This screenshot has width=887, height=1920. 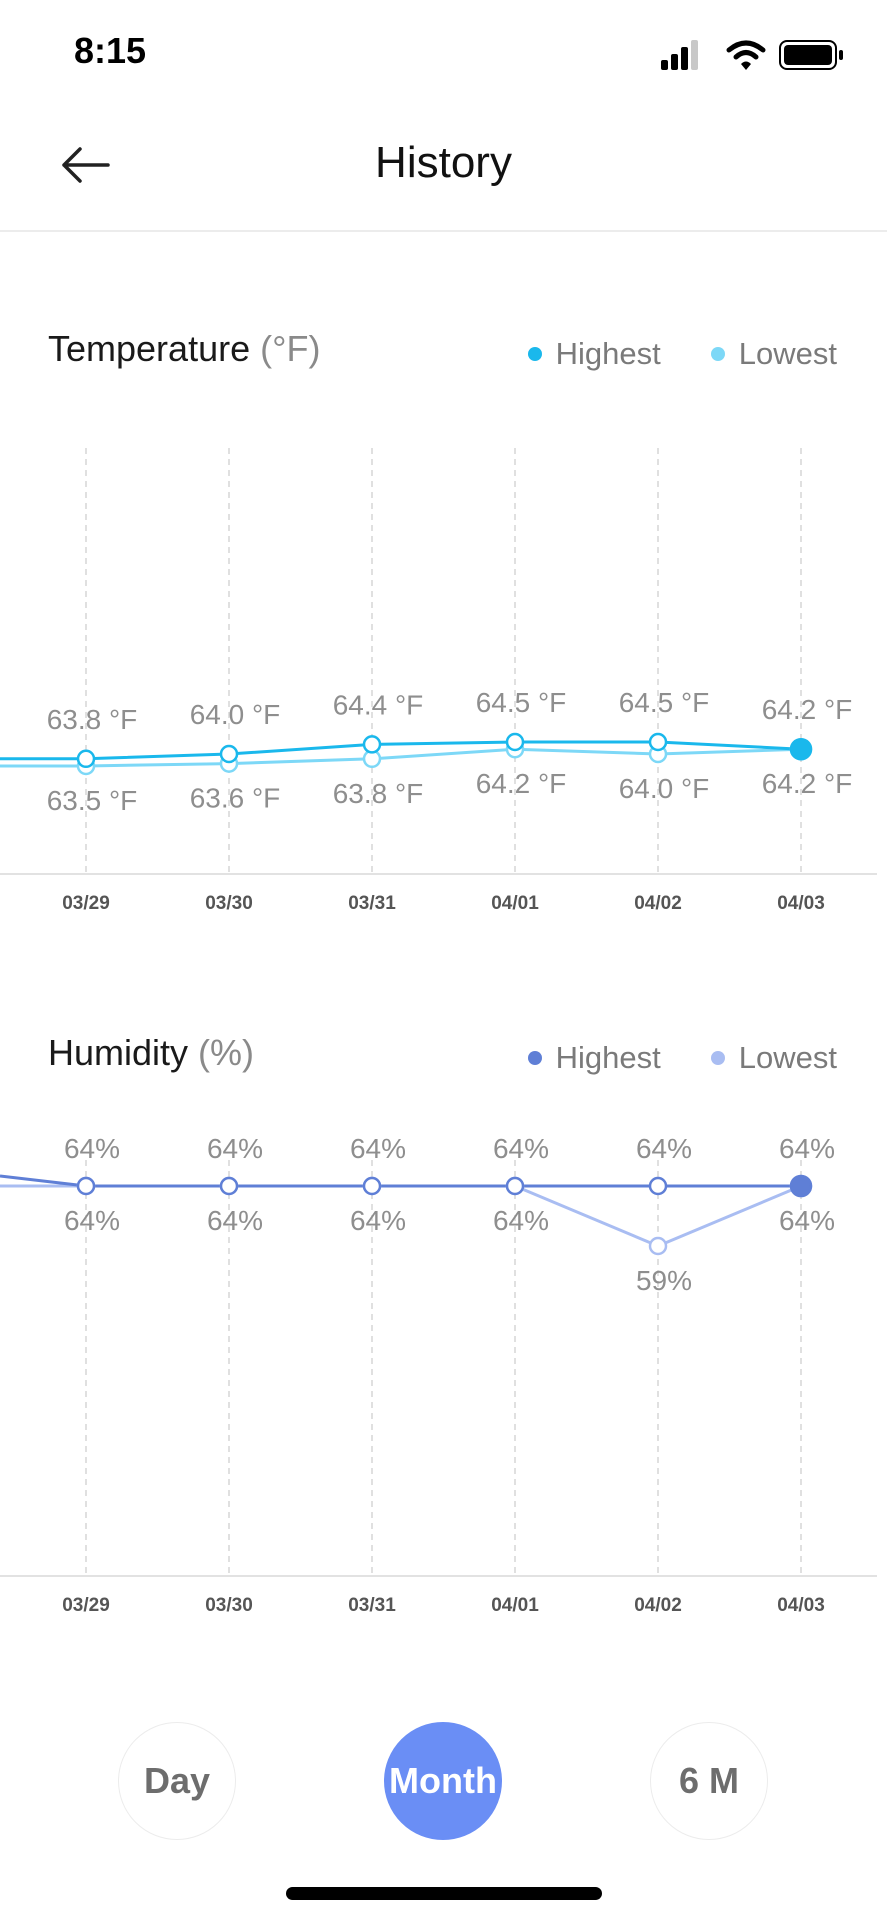 I want to click on range-6m-button: 6 M, so click(x=709, y=1781).